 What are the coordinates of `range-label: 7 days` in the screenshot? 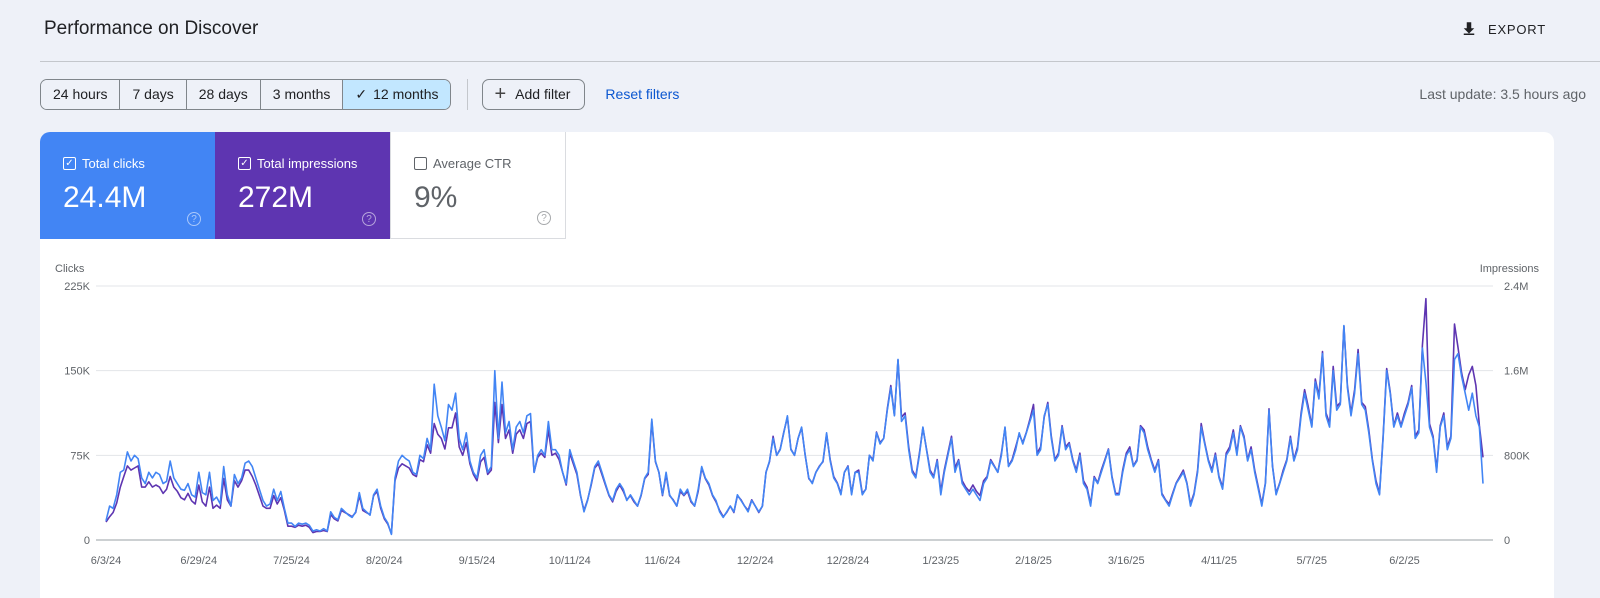 It's located at (153, 94).